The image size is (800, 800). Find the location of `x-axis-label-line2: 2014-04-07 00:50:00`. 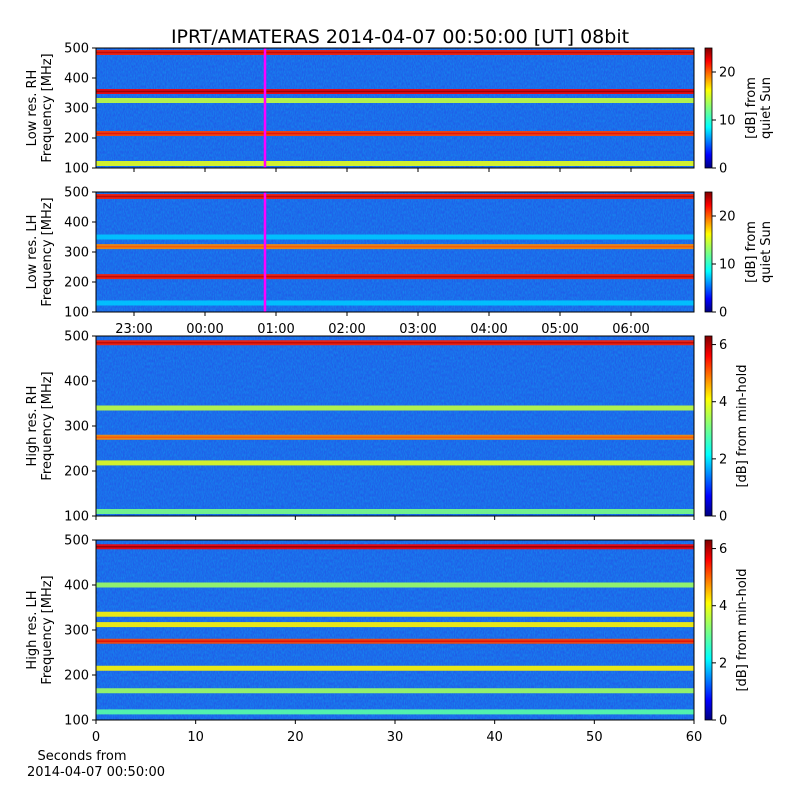

x-axis-label-line2: 2014-04-07 00:50:00 is located at coordinates (96, 772).